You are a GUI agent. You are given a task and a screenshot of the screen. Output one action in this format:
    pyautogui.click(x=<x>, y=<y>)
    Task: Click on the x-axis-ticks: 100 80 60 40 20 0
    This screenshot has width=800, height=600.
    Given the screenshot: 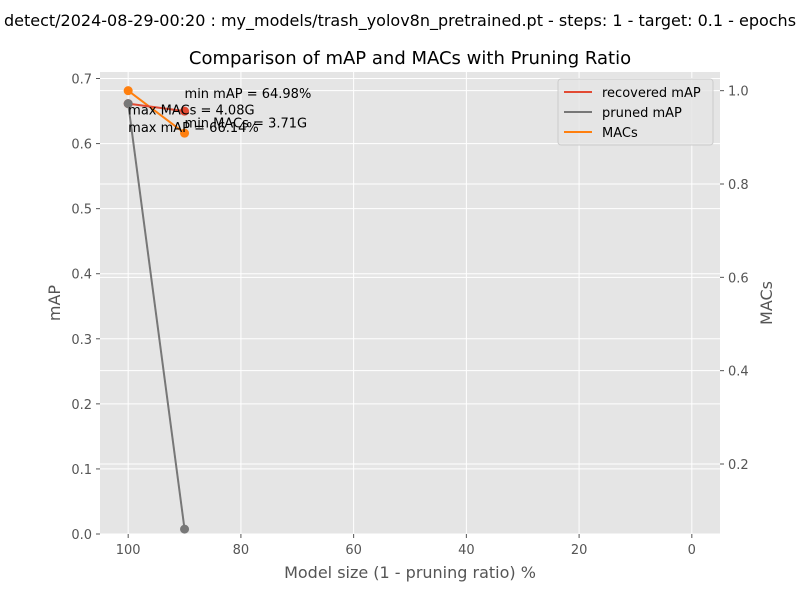 What is the action you would take?
    pyautogui.click(x=406, y=546)
    